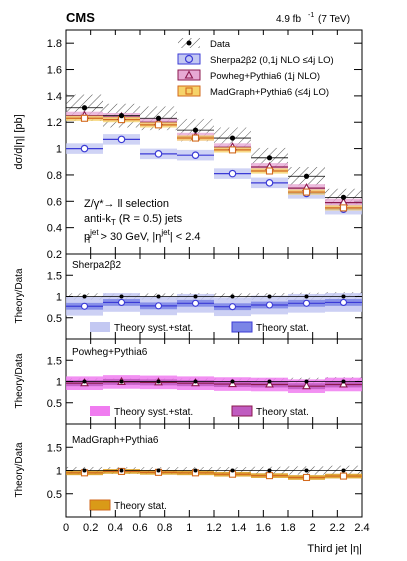  Describe the element at coordinates (100, 327) in the screenshot. I see `ratio-1-syst-swatch` at that location.